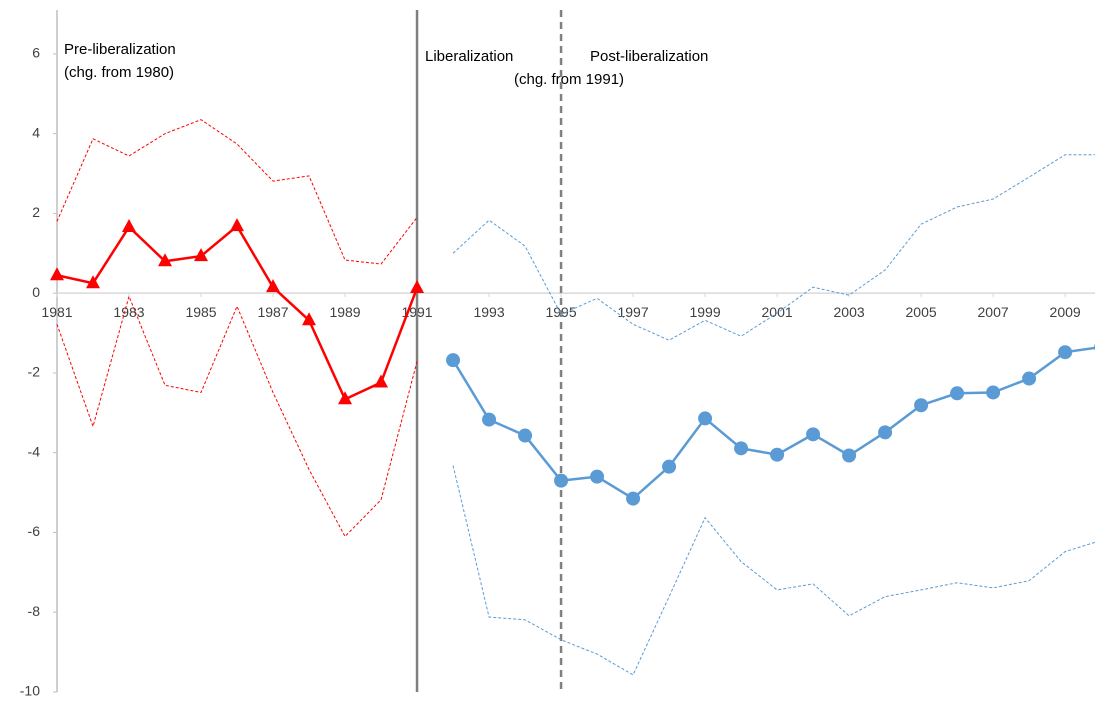 The height and width of the screenshot is (702, 1095). What do you see at coordinates (569, 79) in the screenshot?
I see `annotation: (chg. from 1991)` at bounding box center [569, 79].